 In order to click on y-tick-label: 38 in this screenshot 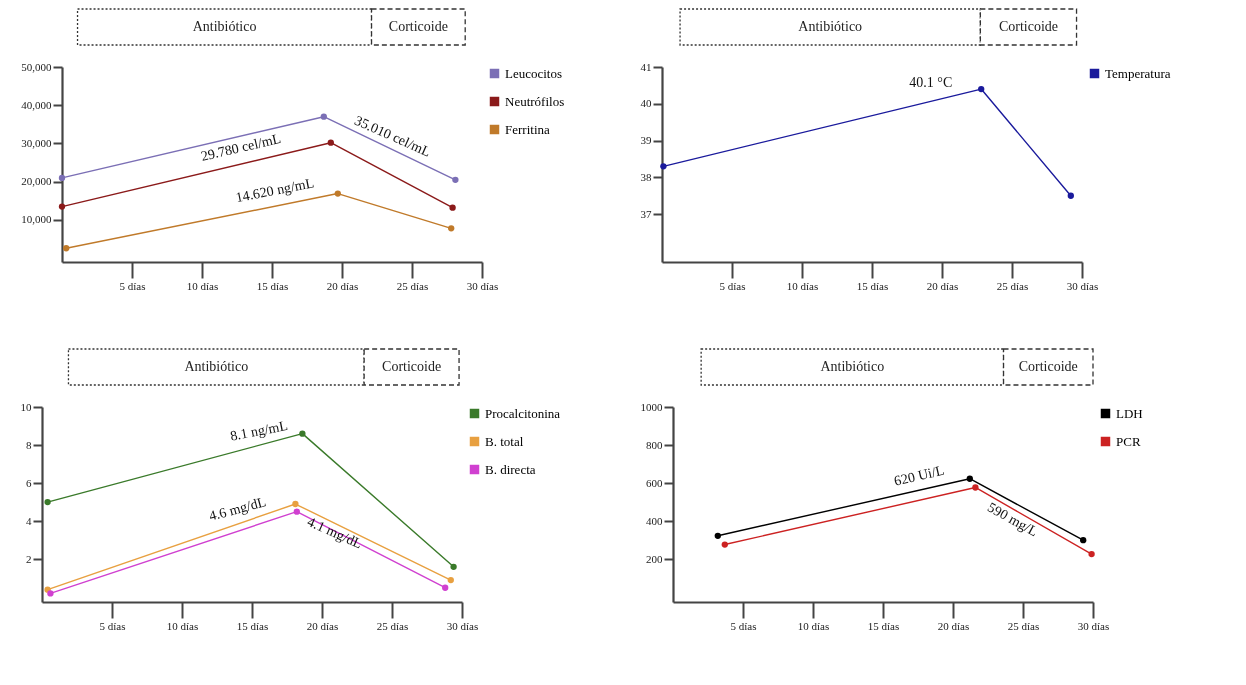, I will do `click(646, 176)`.